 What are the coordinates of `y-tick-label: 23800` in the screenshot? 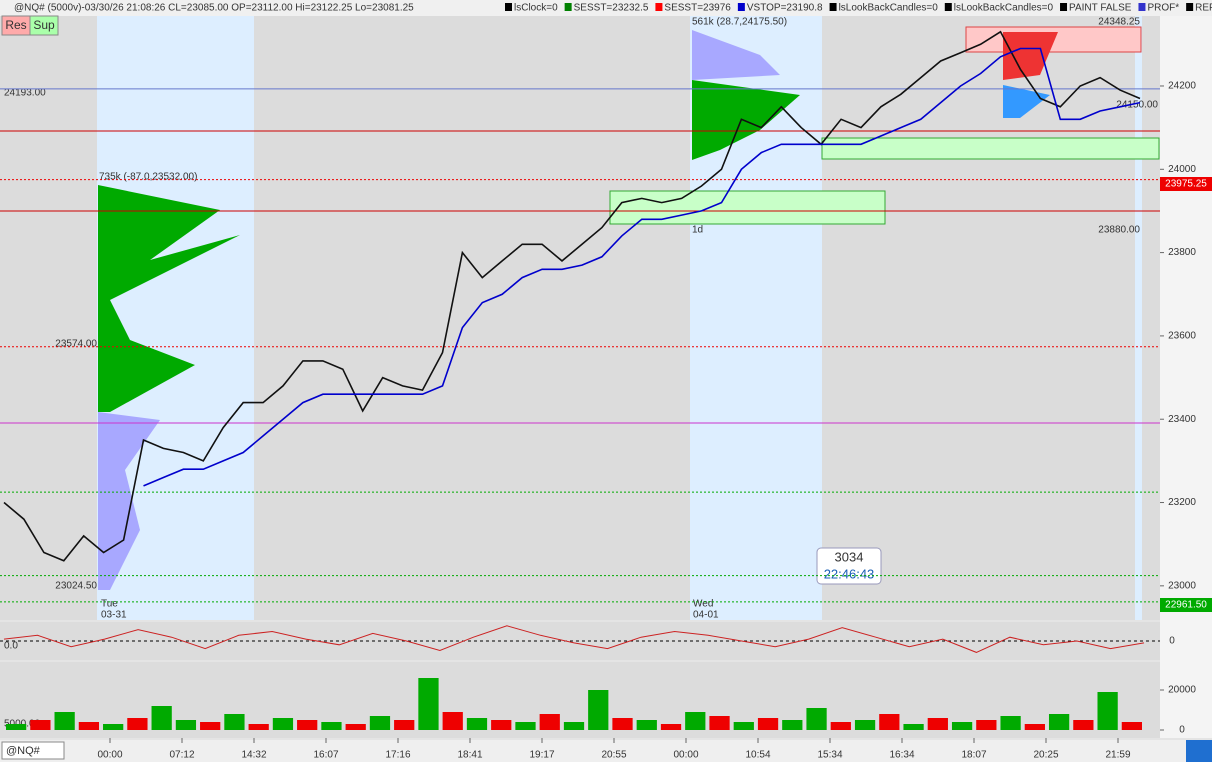 It's located at (1182, 252).